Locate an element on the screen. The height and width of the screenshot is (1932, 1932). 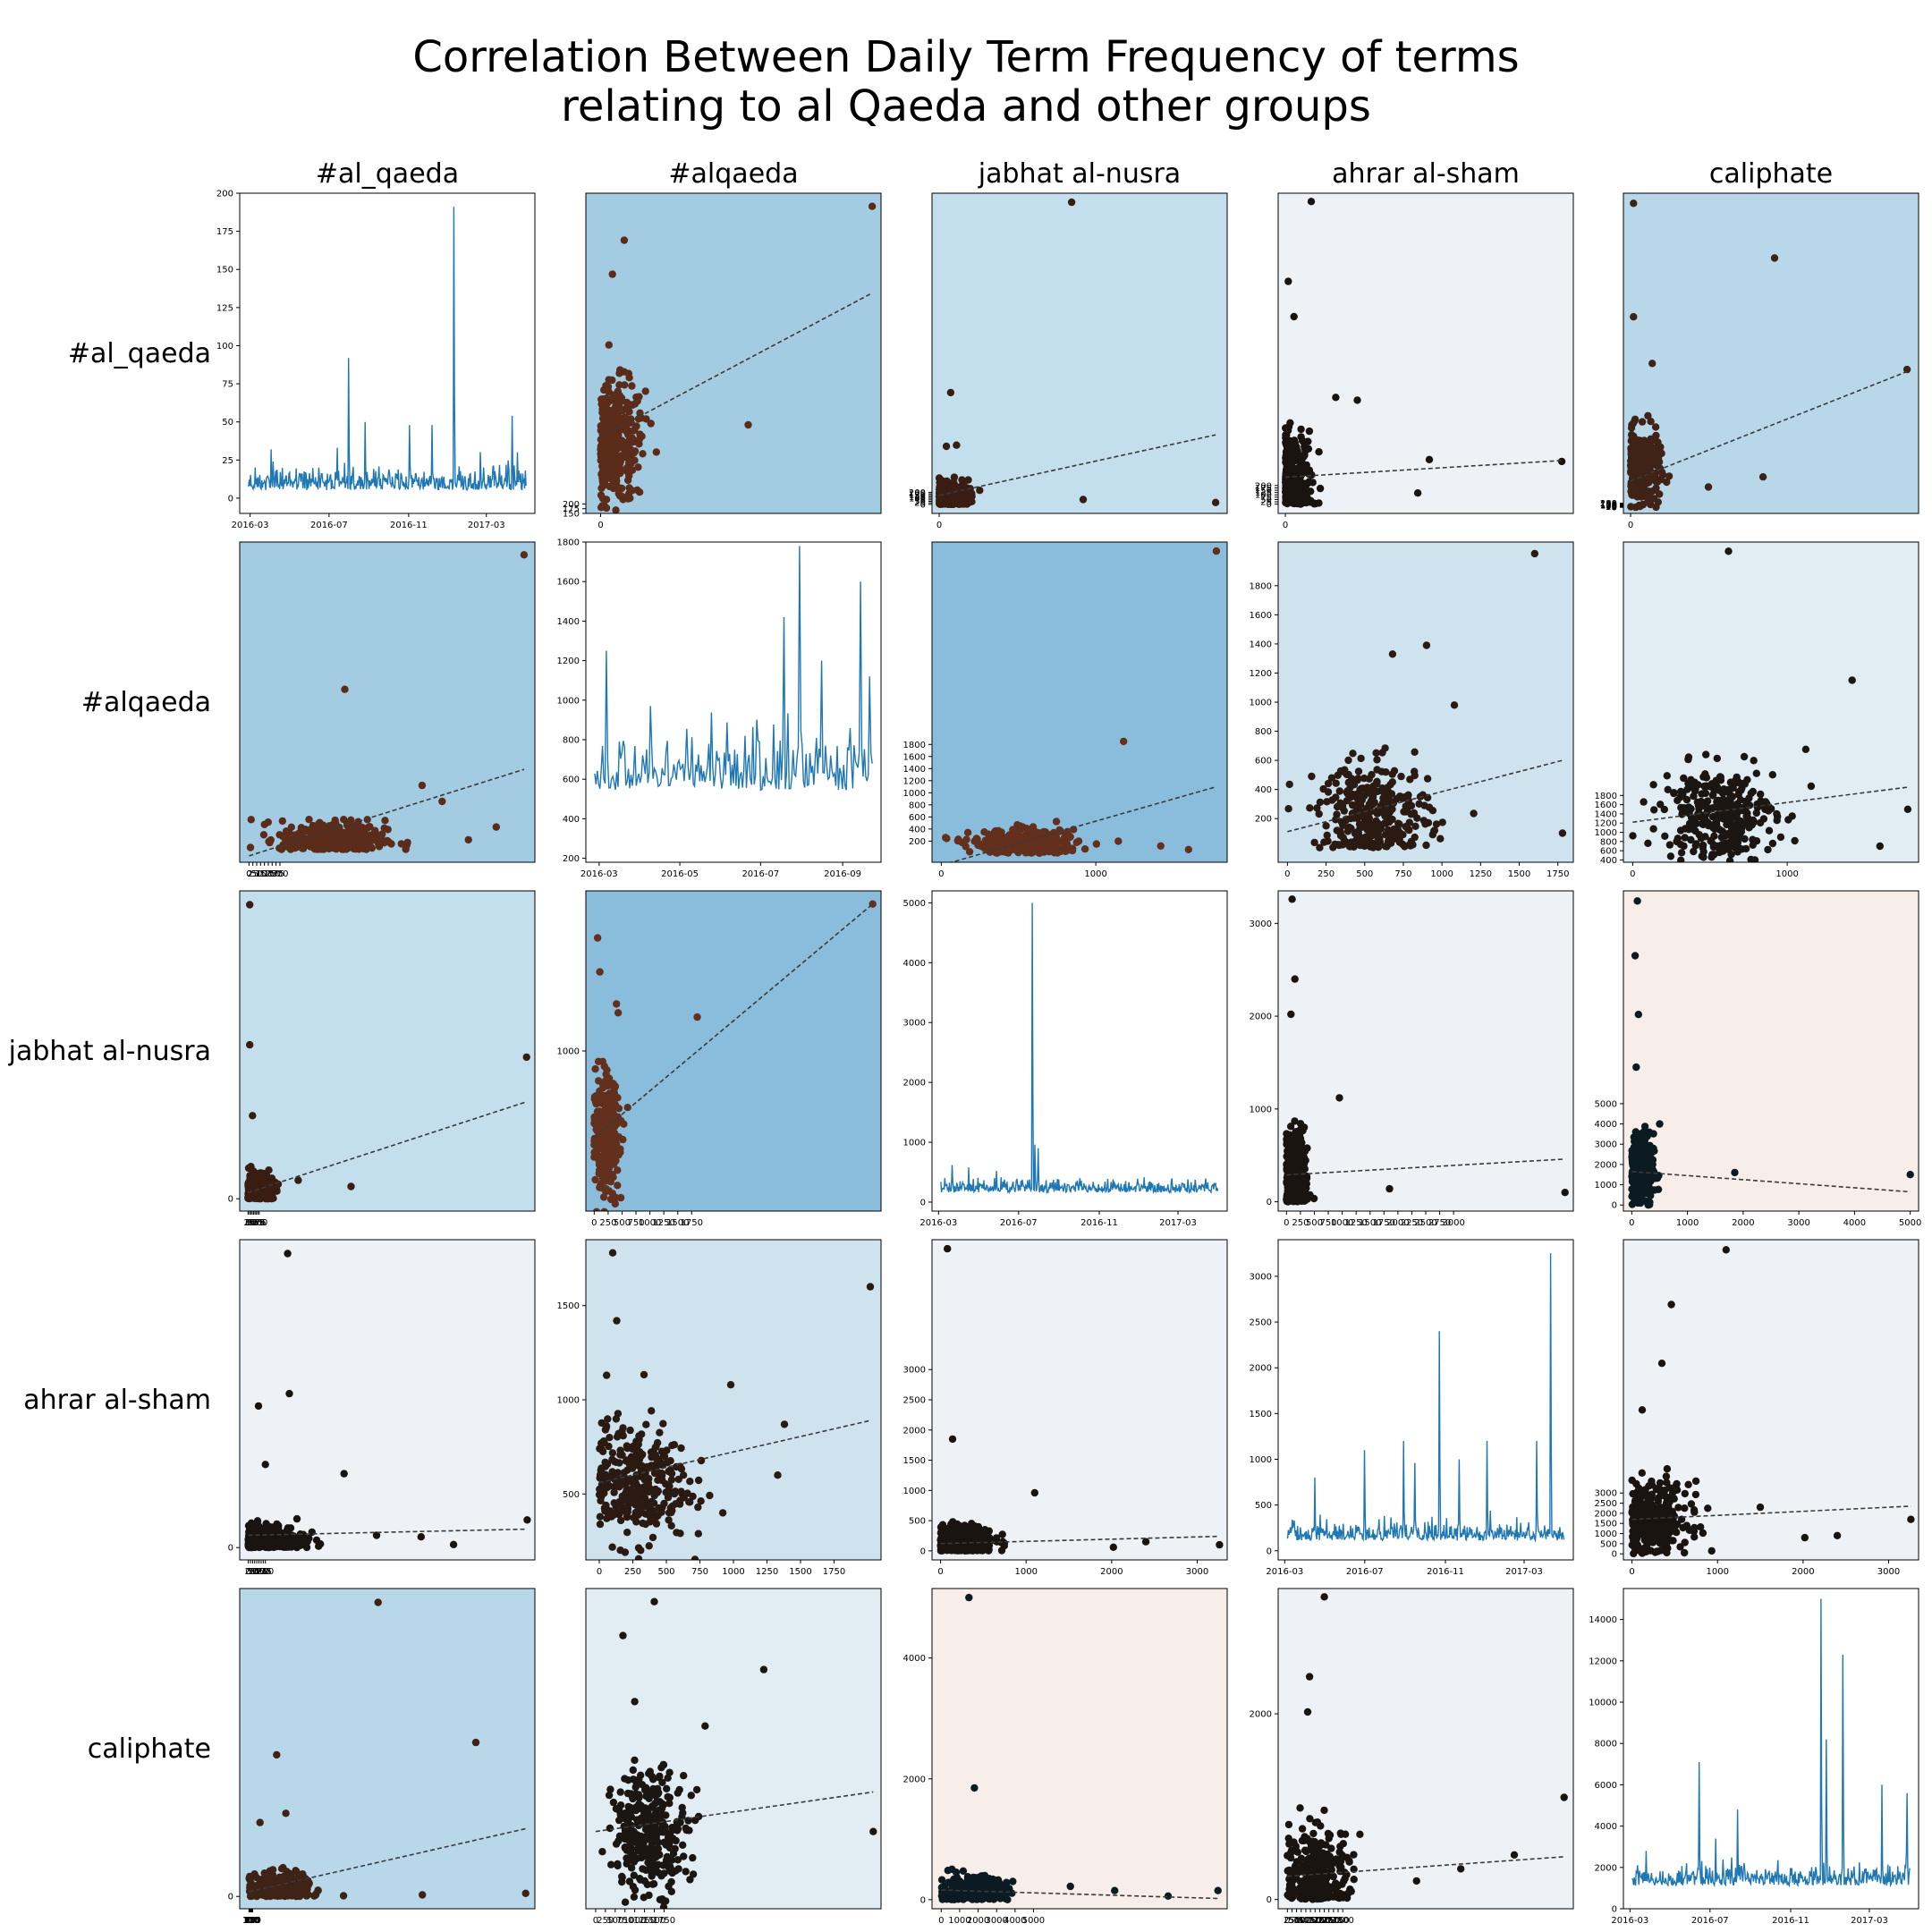
column-header: #al_qaeda is located at coordinates (387, 174).